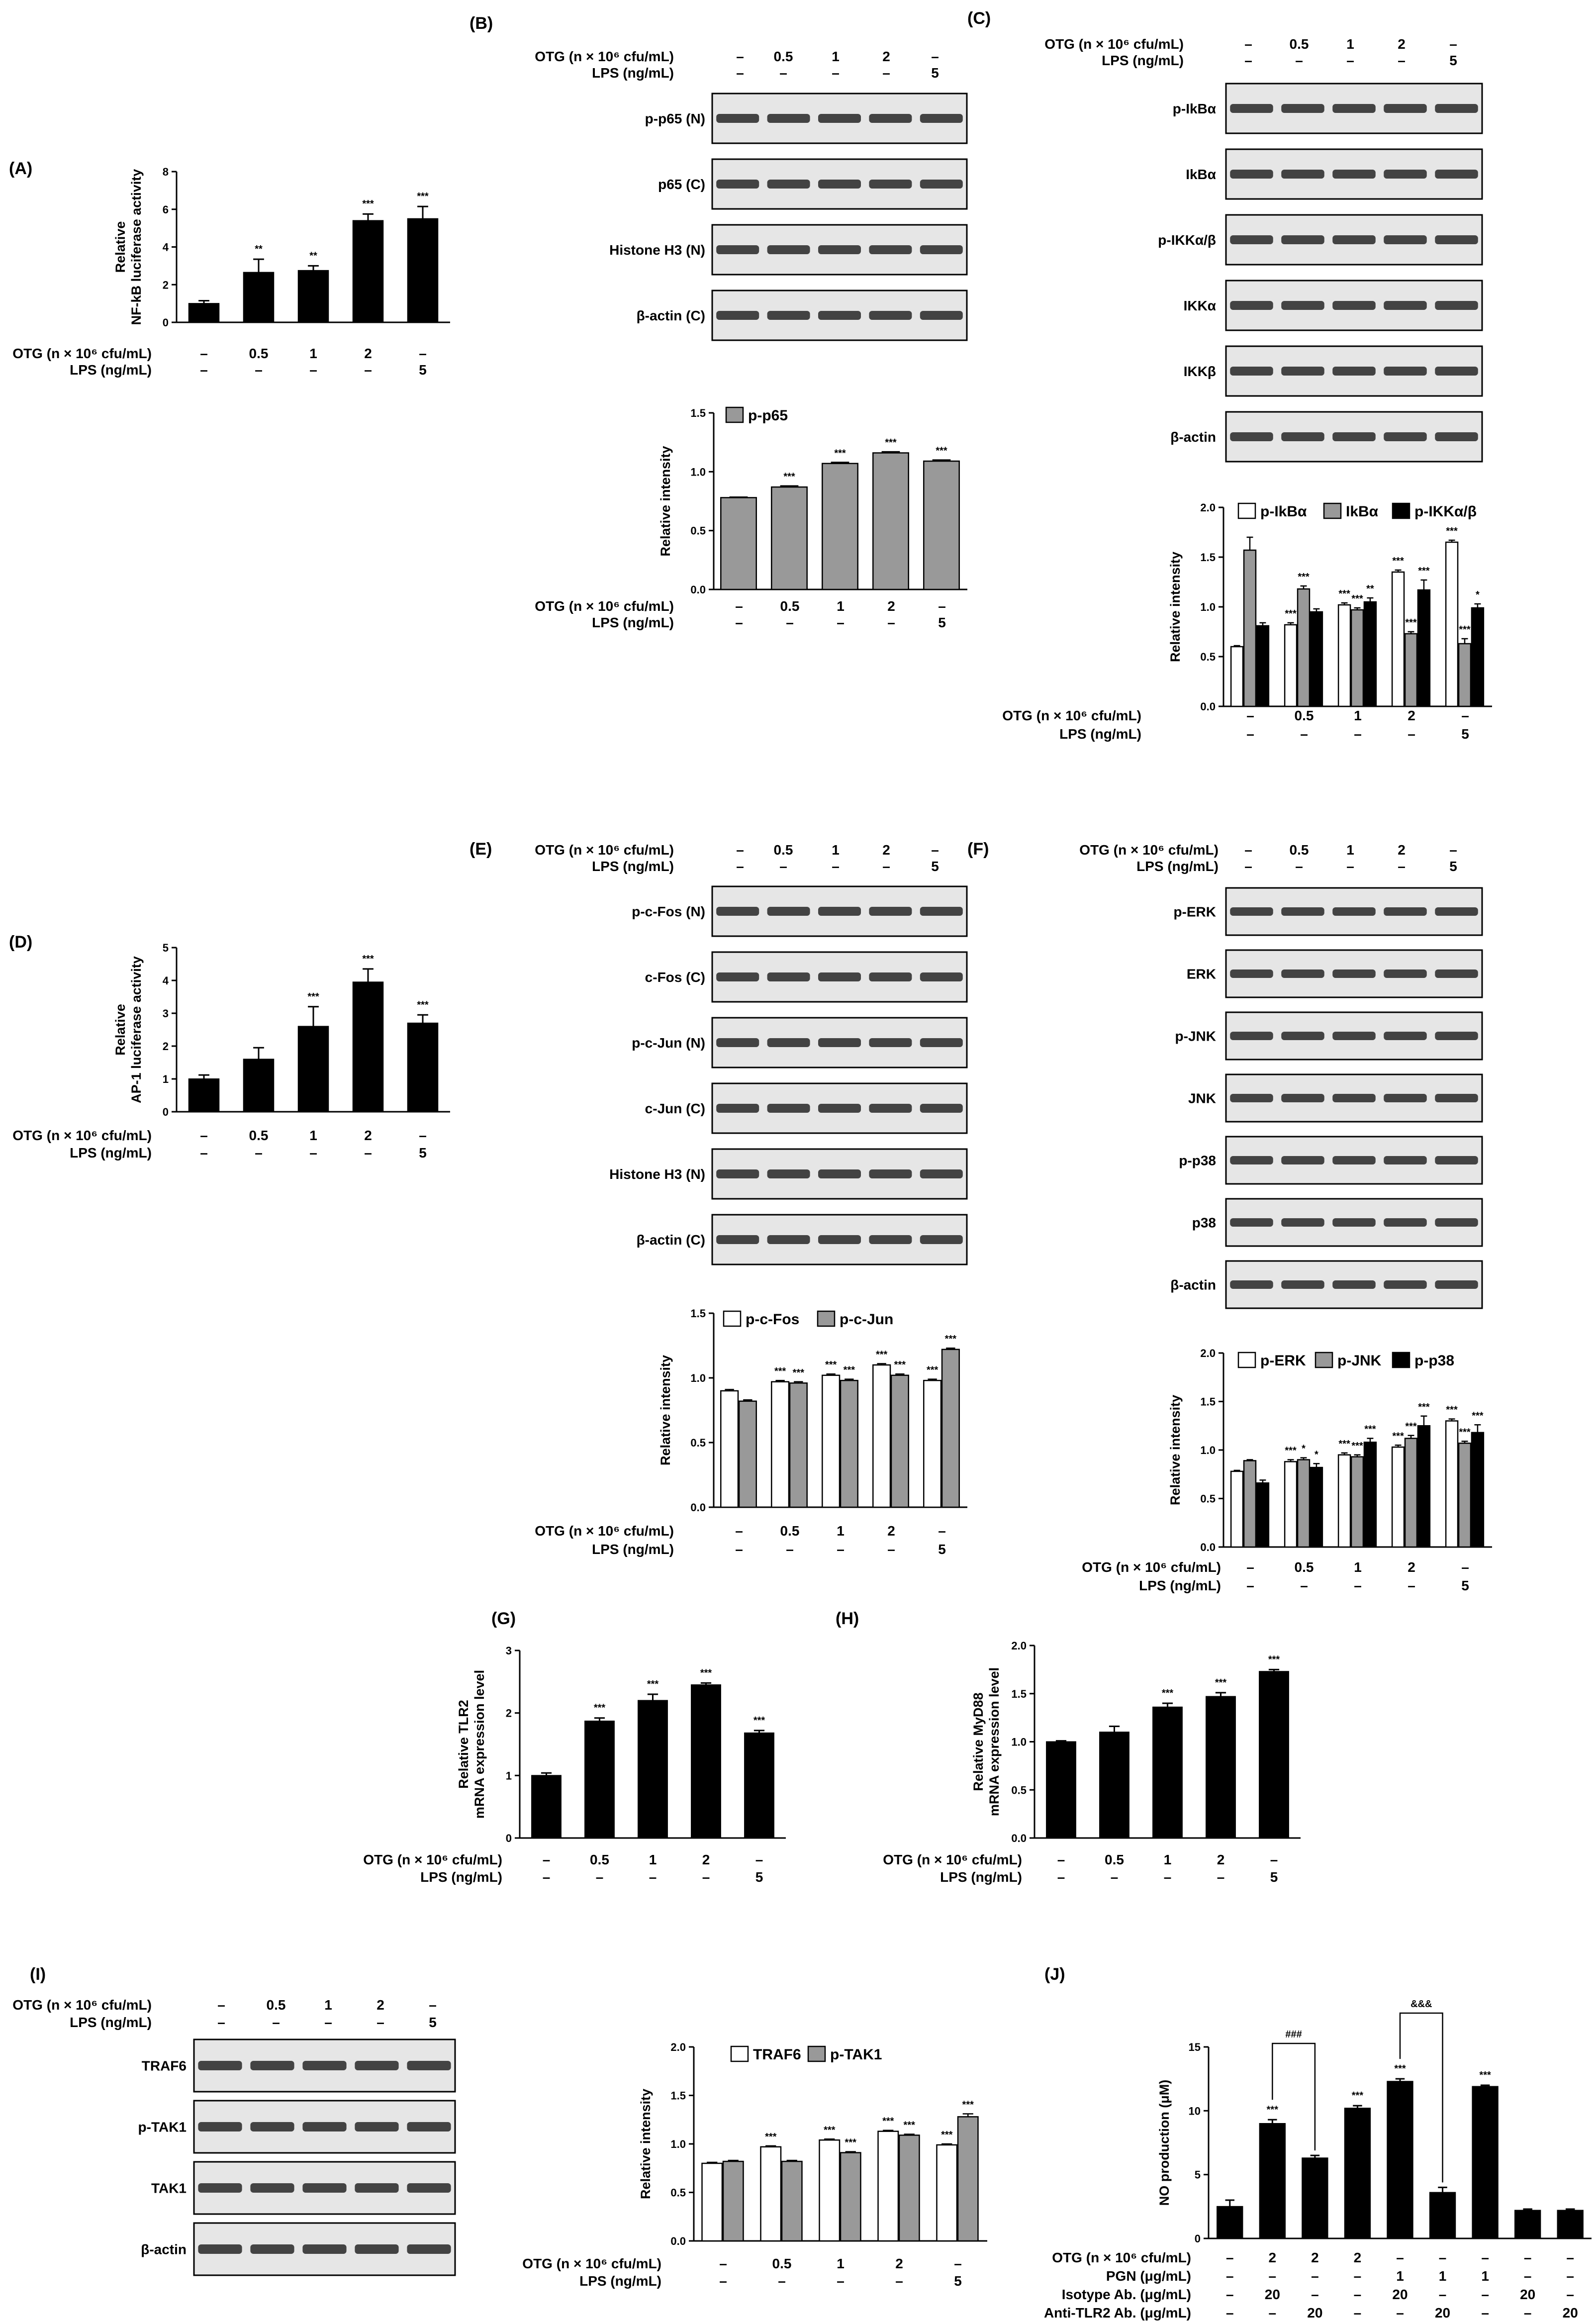 This screenshot has height=2323, width=1596. What do you see at coordinates (712, 2202) in the screenshot?
I see `bar-TRAF6` at bounding box center [712, 2202].